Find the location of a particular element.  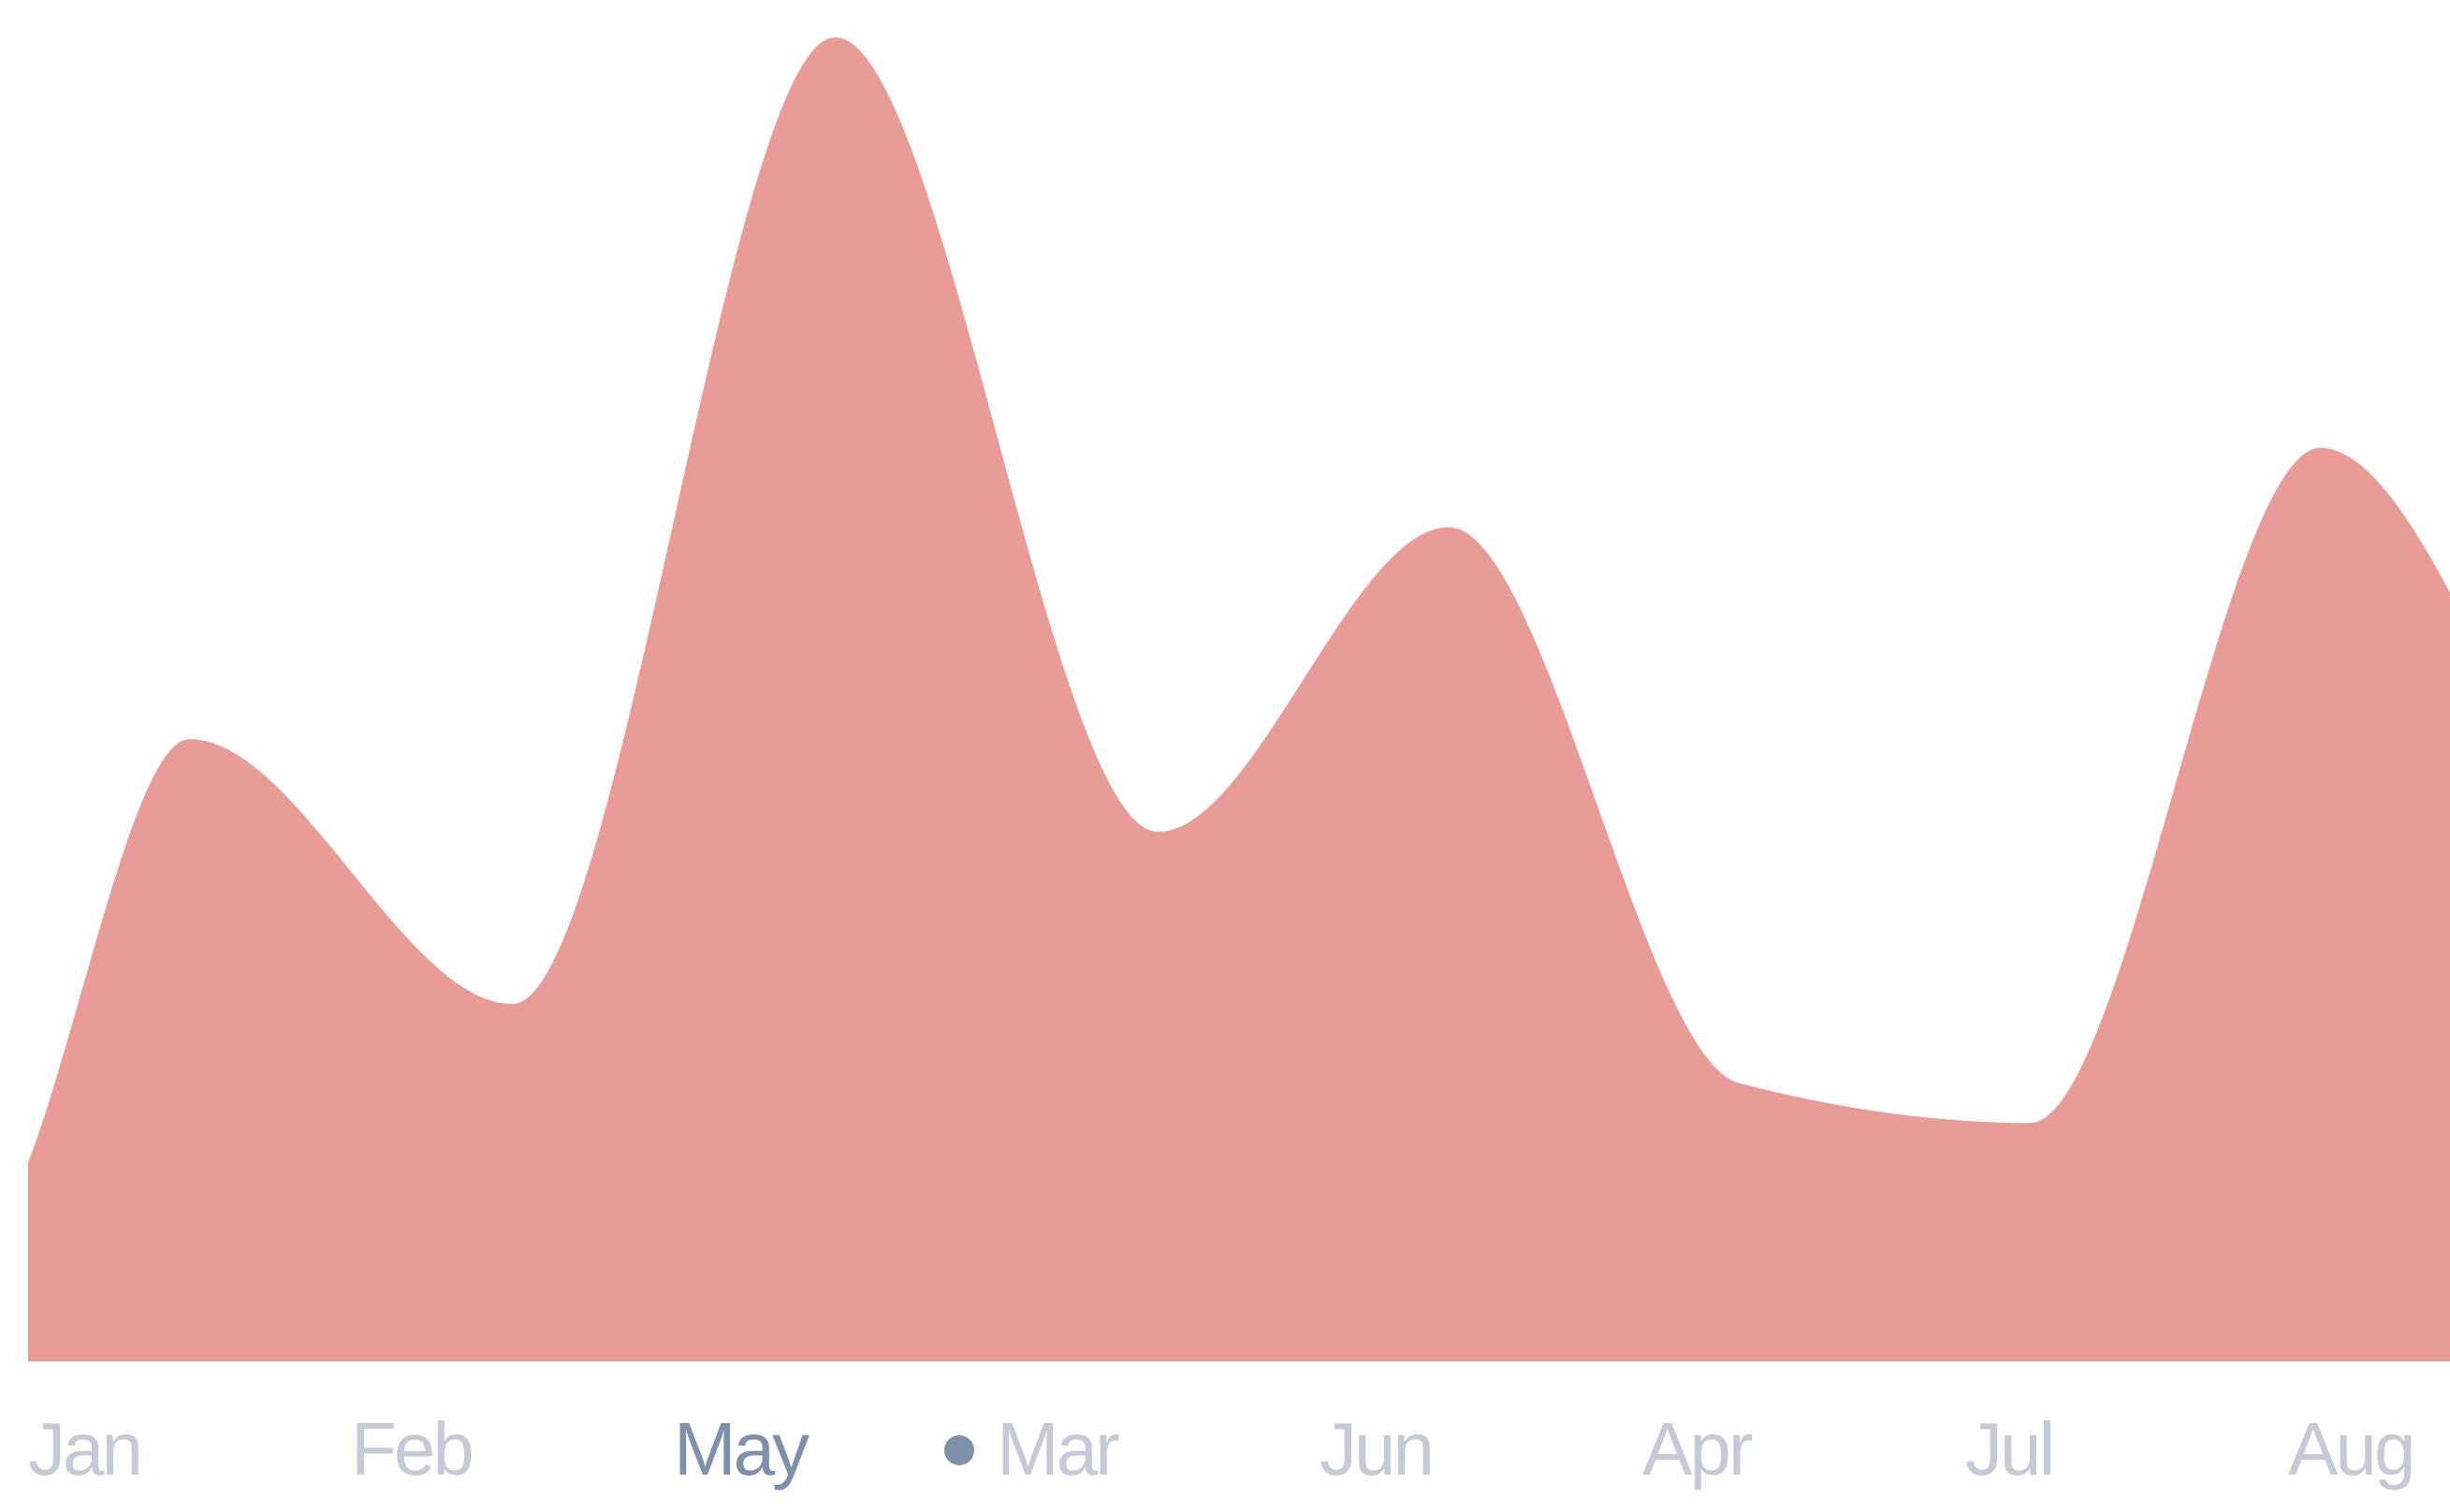

x-axis-ticks: Jan Feb May Mar Jun Apr Jul Aug is located at coordinates (1220, 1449).